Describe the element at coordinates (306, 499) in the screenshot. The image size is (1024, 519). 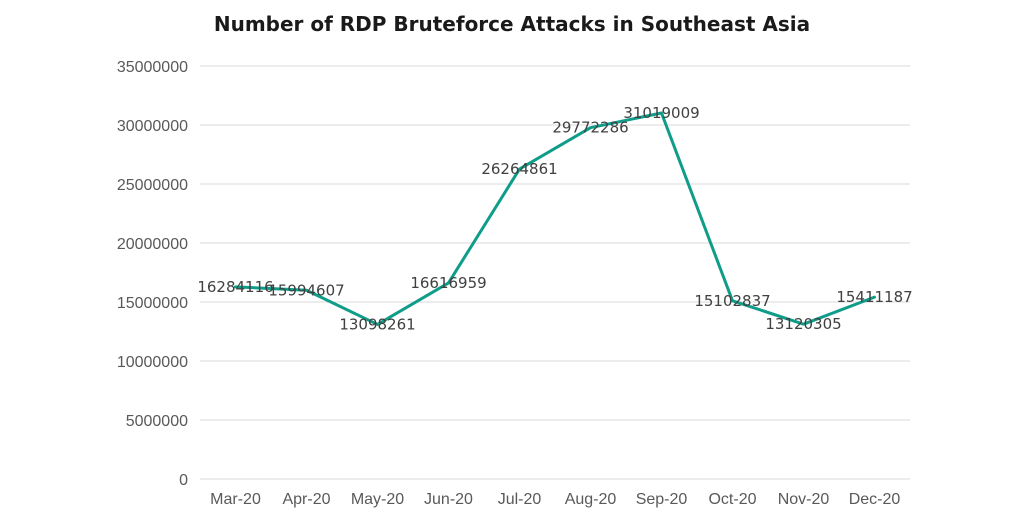
I see `x-tick-label: Apr-20` at that location.